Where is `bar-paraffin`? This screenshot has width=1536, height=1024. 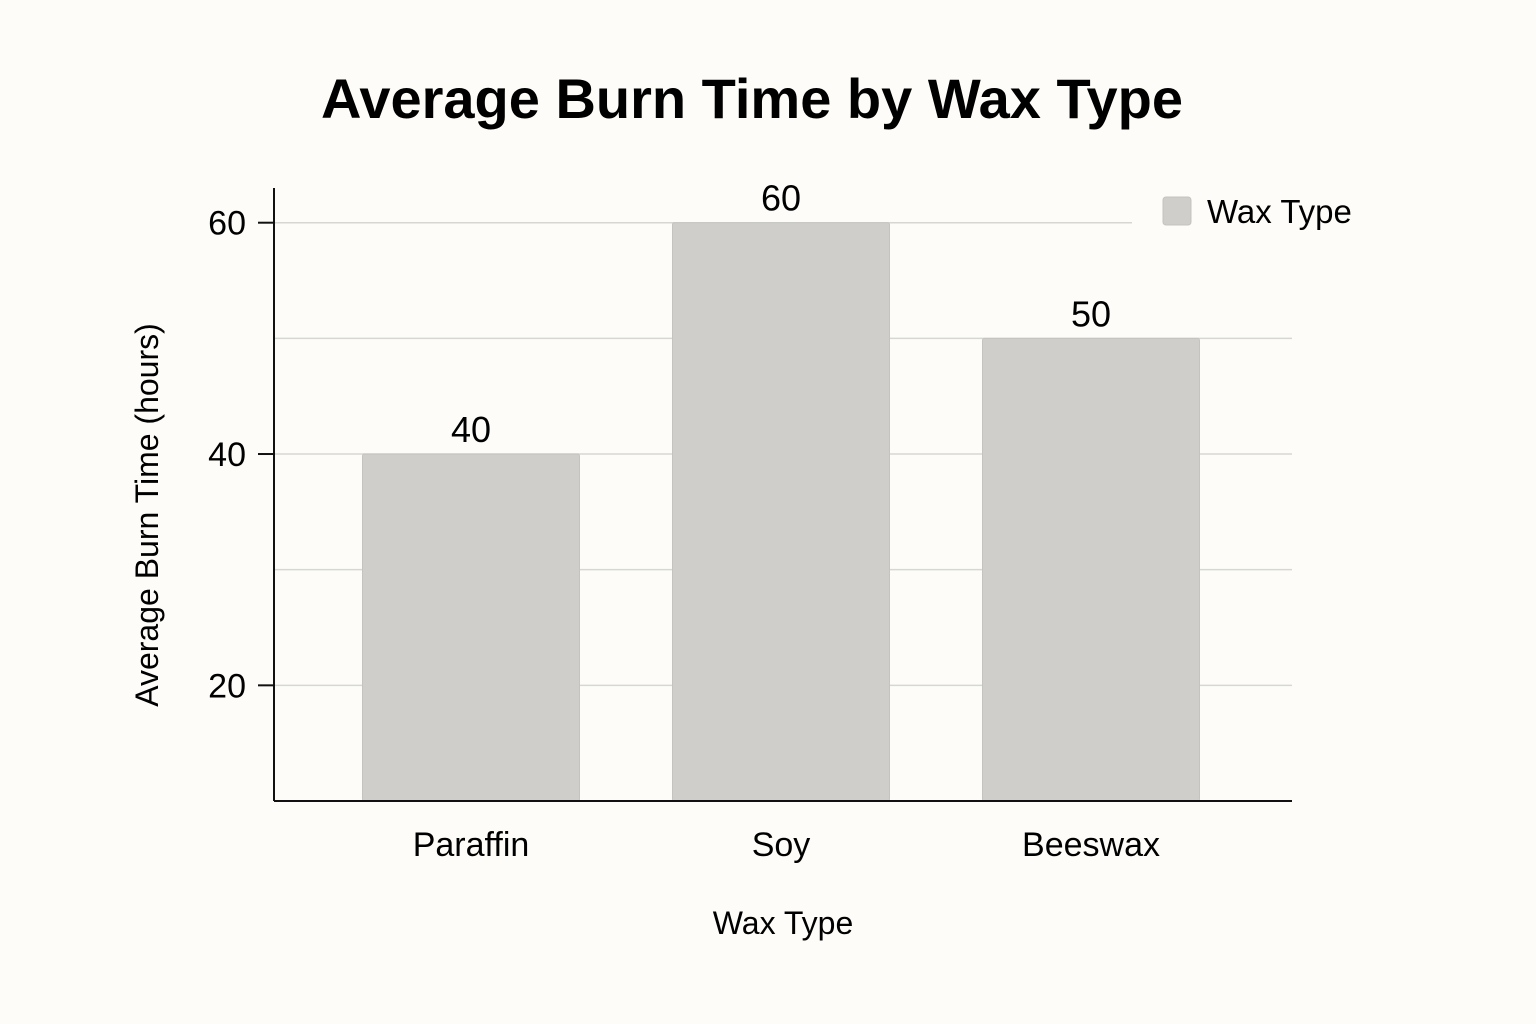 bar-paraffin is located at coordinates (471, 627).